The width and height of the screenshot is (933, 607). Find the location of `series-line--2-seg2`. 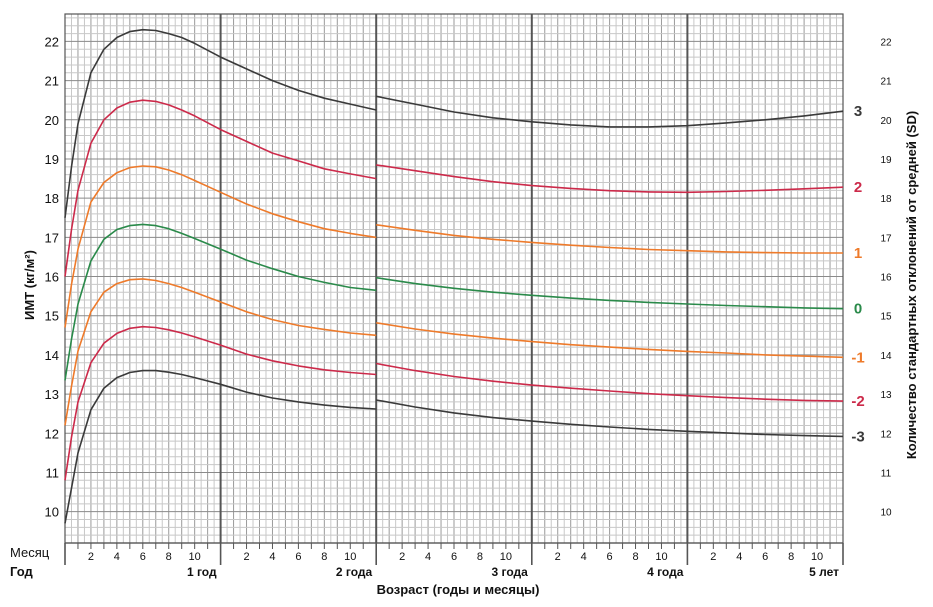

series-line--2-seg2 is located at coordinates (610, 382).